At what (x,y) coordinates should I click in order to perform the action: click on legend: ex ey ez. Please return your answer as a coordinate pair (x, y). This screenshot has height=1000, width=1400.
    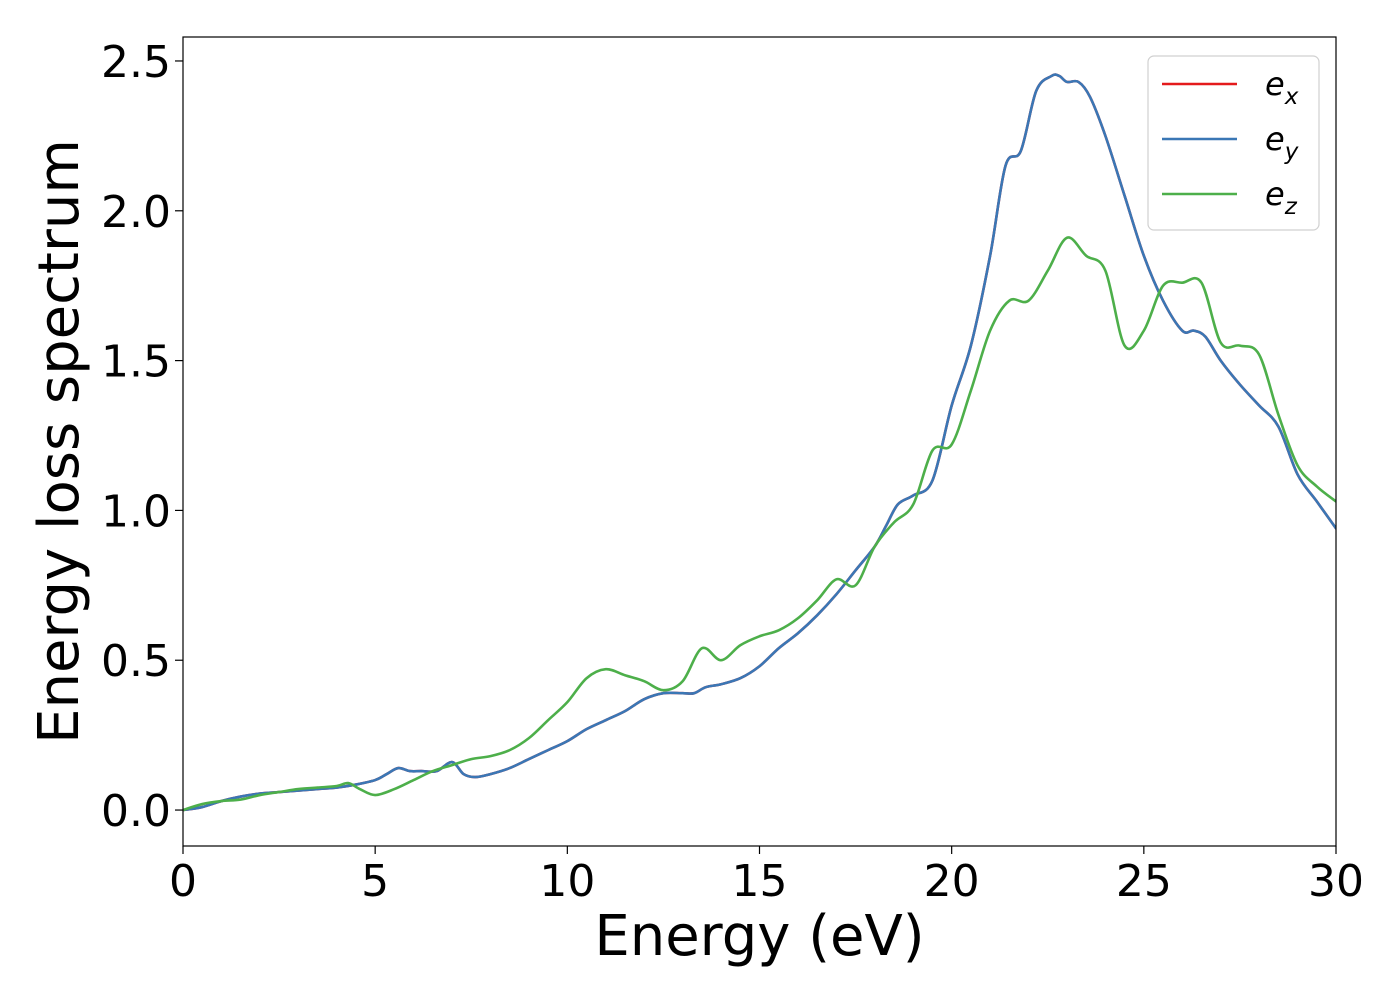
    Looking at the image, I should click on (1233, 143).